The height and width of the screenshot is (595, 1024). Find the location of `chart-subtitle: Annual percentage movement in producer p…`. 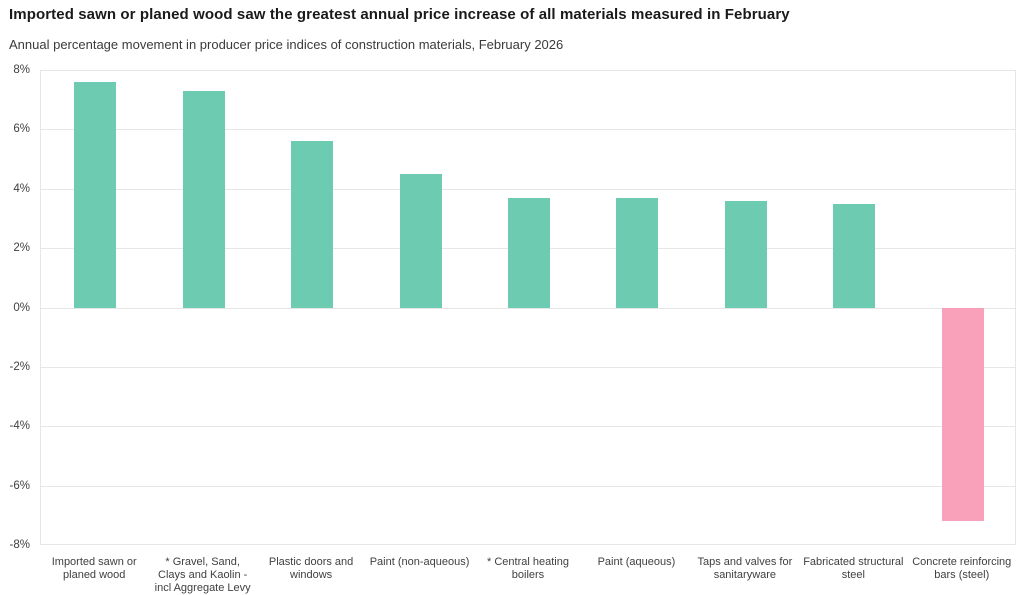

chart-subtitle: Annual percentage movement in producer p… is located at coordinates (286, 44).